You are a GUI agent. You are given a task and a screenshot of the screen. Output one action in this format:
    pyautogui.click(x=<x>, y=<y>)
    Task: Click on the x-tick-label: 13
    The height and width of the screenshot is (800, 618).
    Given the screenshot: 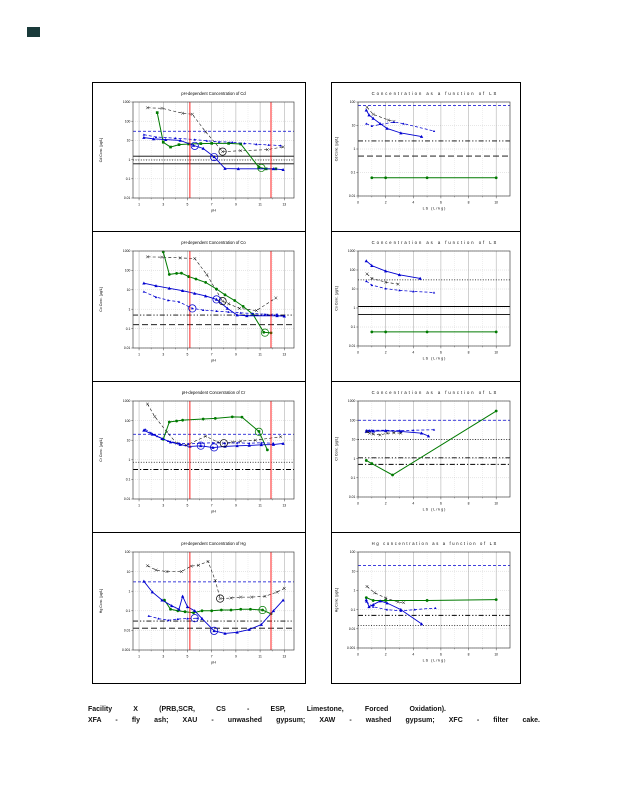 What is the action you would take?
    pyautogui.click(x=284, y=505)
    